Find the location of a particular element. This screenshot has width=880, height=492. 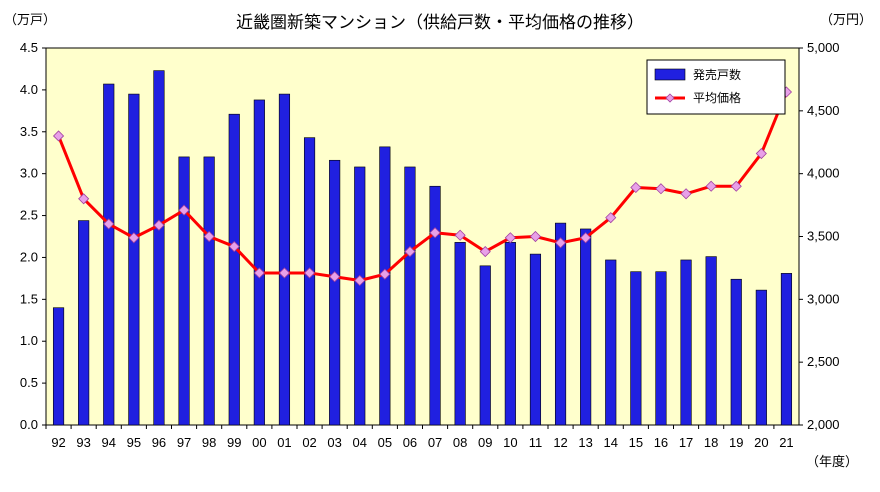

x-tick-label: 98 is located at coordinates (209, 442).